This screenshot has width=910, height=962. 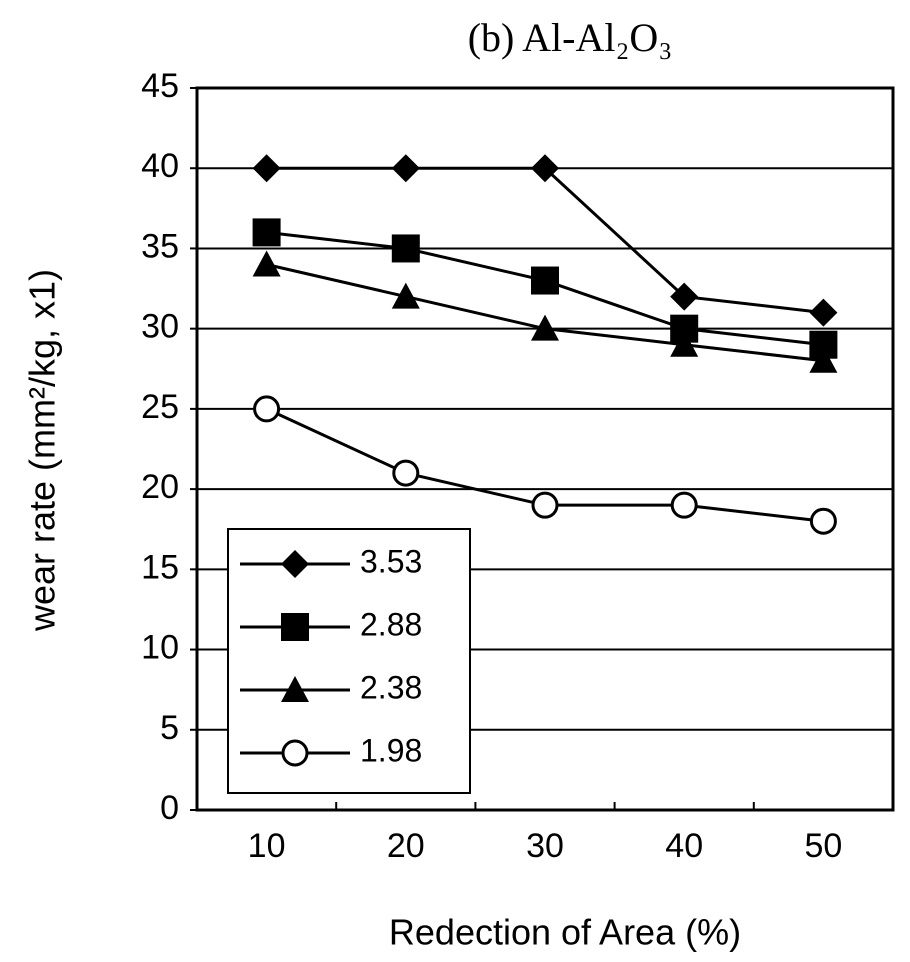 What do you see at coordinates (169, 728) in the screenshot?
I see `y-tick-label: 5` at bounding box center [169, 728].